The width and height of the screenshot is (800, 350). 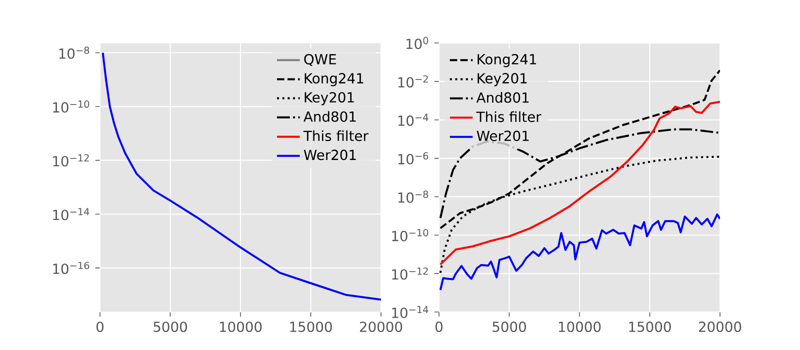 What do you see at coordinates (413, 120) in the screenshot?
I see `y-tick-label: 10$^{−4}$` at bounding box center [413, 120].